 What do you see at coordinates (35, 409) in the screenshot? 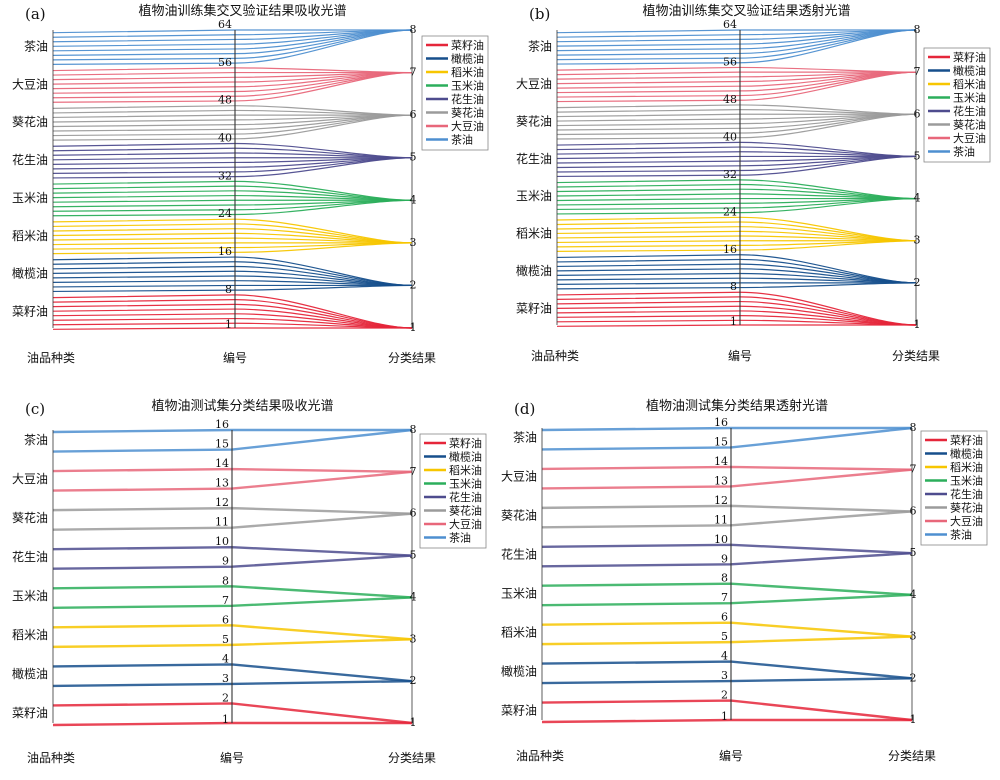
I see `panel-label: (c)` at bounding box center [35, 409].